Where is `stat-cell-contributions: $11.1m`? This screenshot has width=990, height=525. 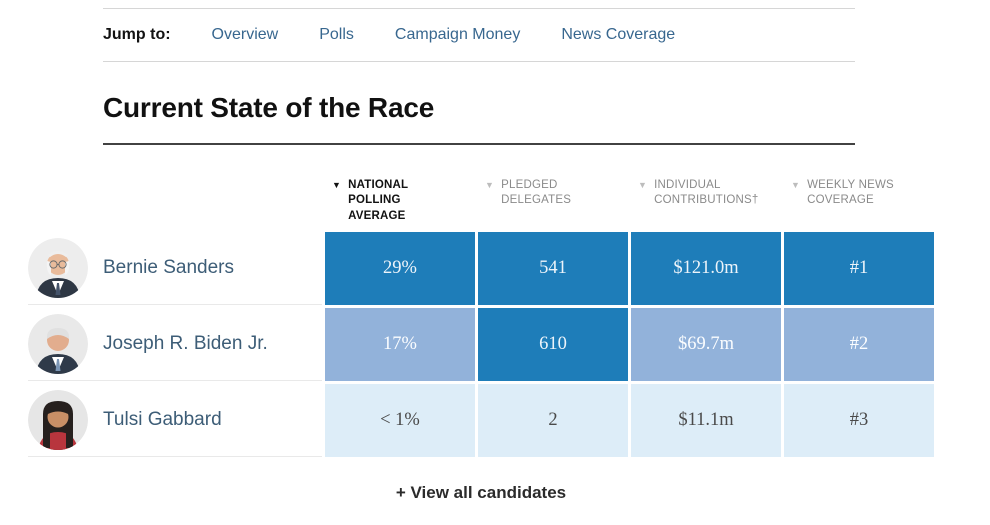 stat-cell-contributions: $11.1m is located at coordinates (706, 421).